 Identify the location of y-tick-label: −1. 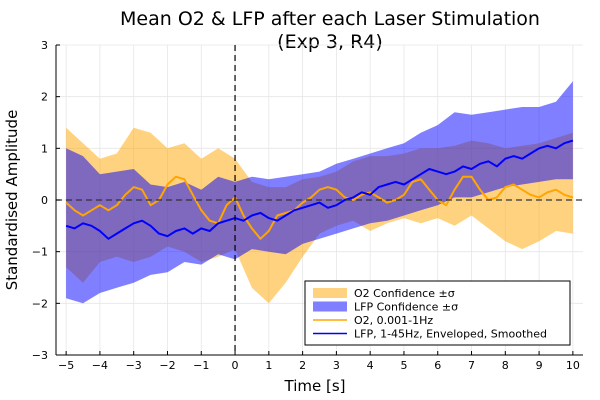
(40, 252).